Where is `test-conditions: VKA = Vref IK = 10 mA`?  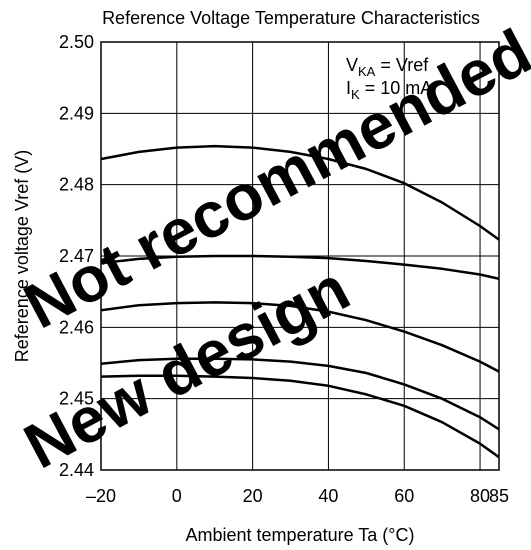
test-conditions: VKA = Vref IK = 10 mA is located at coordinates (389, 78).